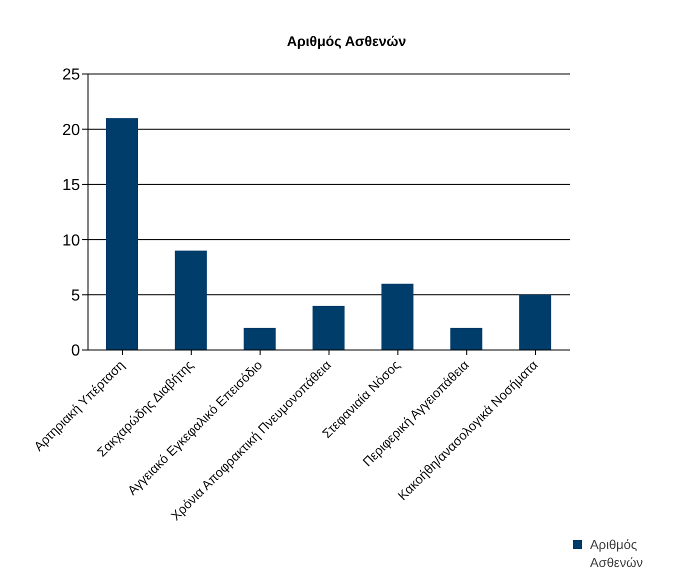 The image size is (693, 582). I want to click on y-tick-label: 25, so click(71, 75).